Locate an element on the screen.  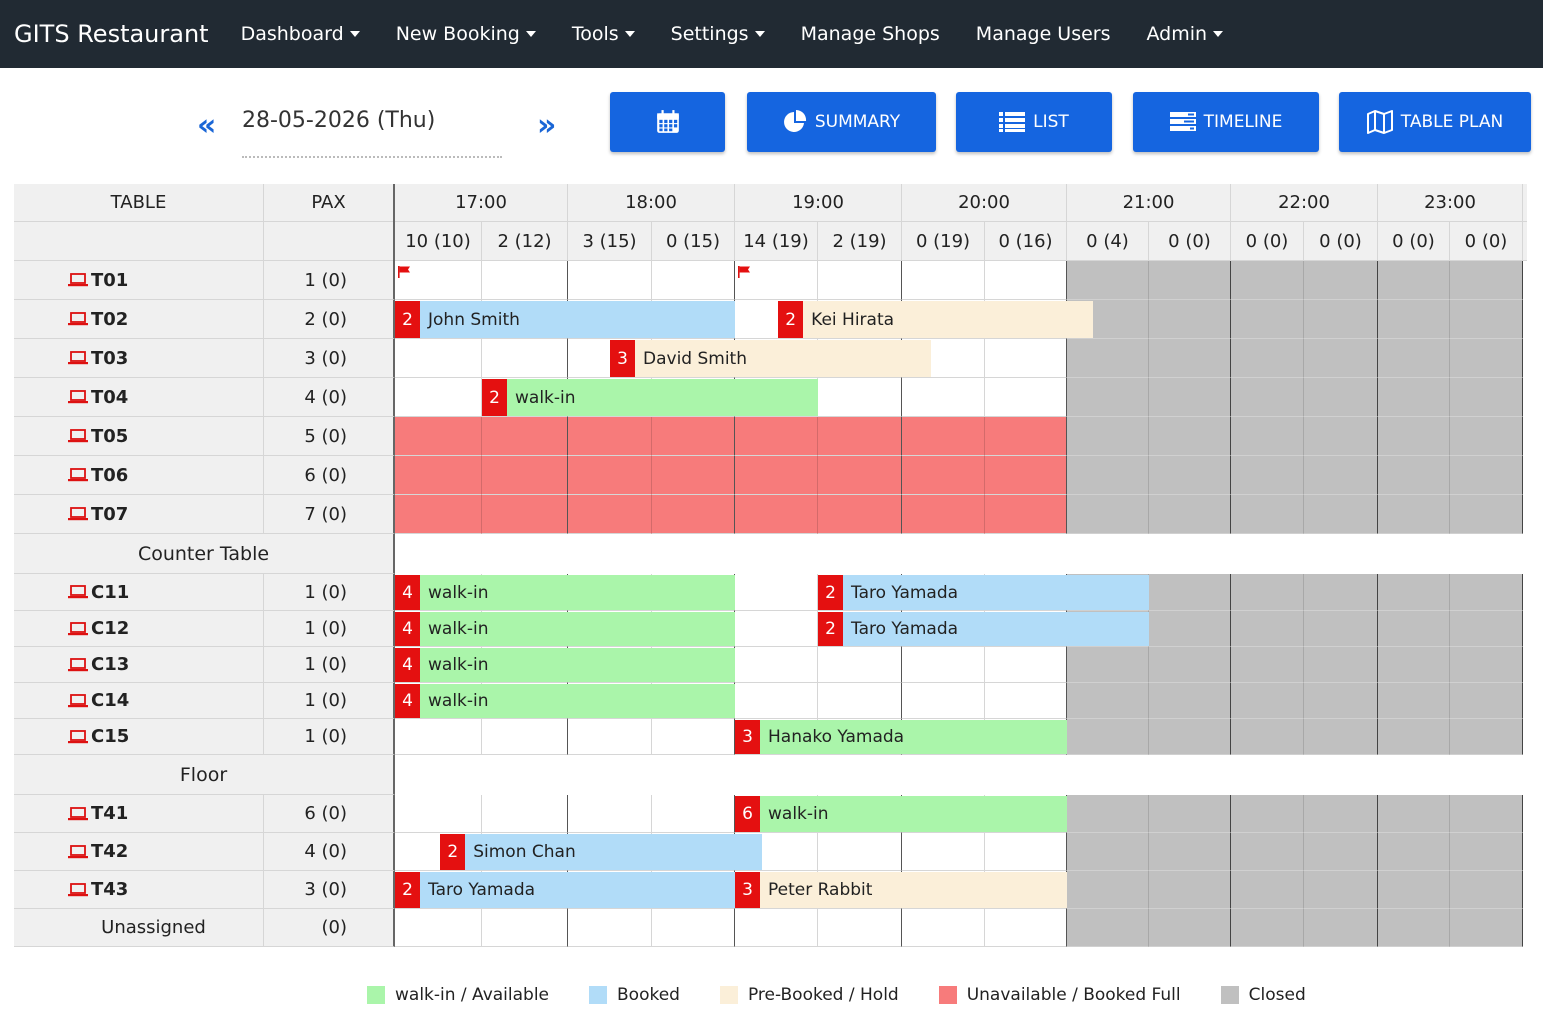
next-day-button: » is located at coordinates (547, 125).